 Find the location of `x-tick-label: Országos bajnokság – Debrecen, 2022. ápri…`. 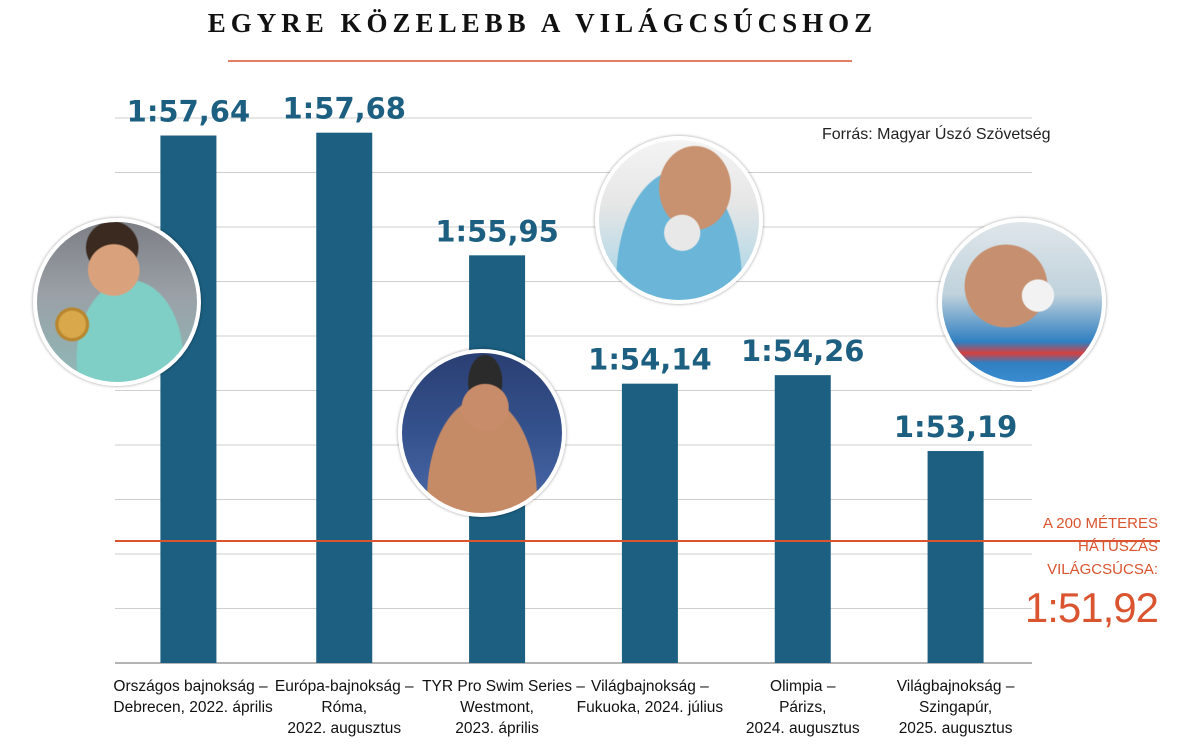

x-tick-label: Országos bajnokság – Debrecen, 2022. ápri… is located at coordinates (193, 697).